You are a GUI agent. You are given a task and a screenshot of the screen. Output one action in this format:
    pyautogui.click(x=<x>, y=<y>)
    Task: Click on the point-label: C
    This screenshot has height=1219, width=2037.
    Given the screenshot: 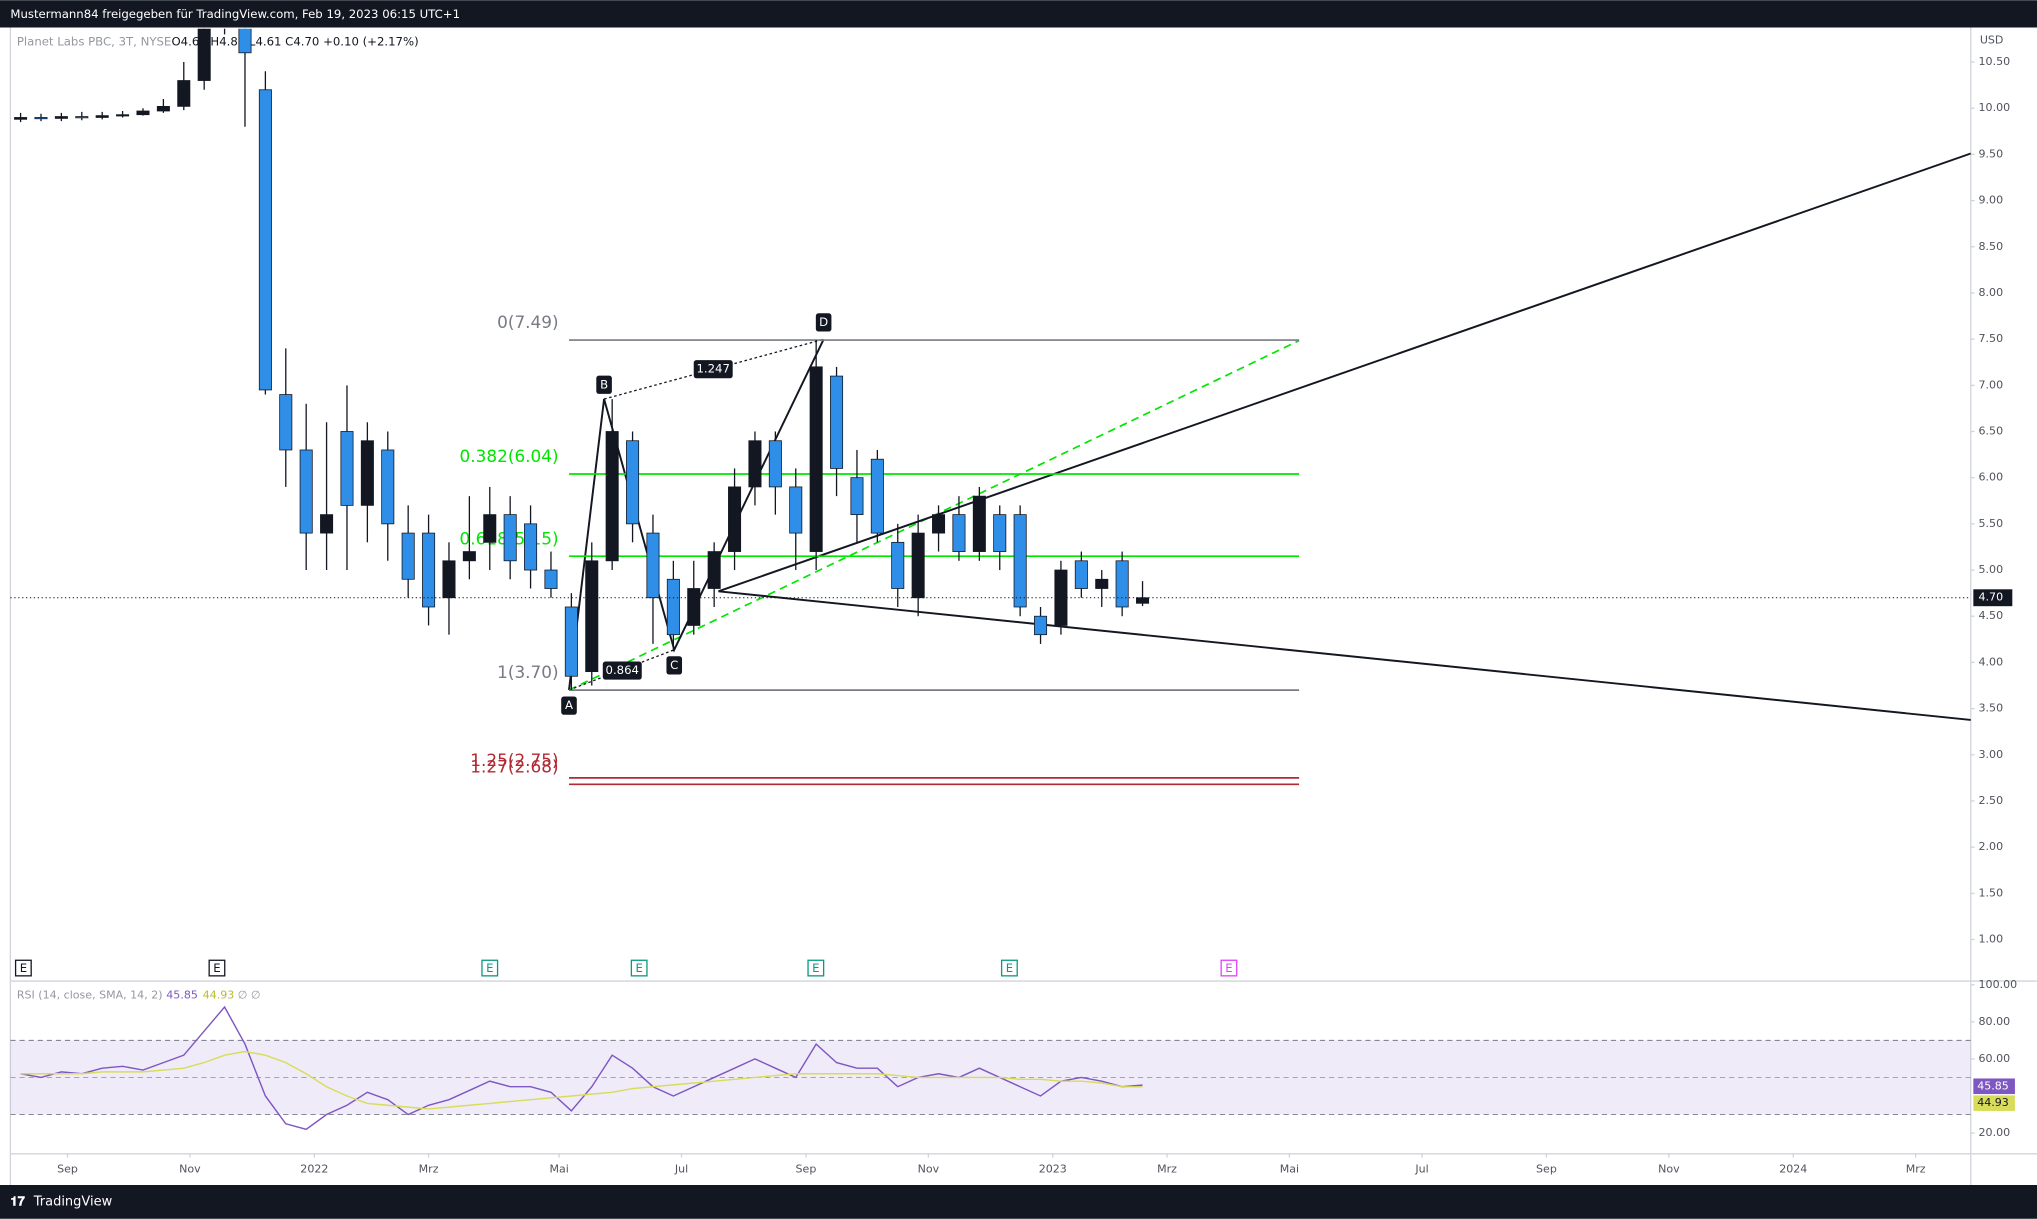 What is the action you would take?
    pyautogui.click(x=674, y=665)
    